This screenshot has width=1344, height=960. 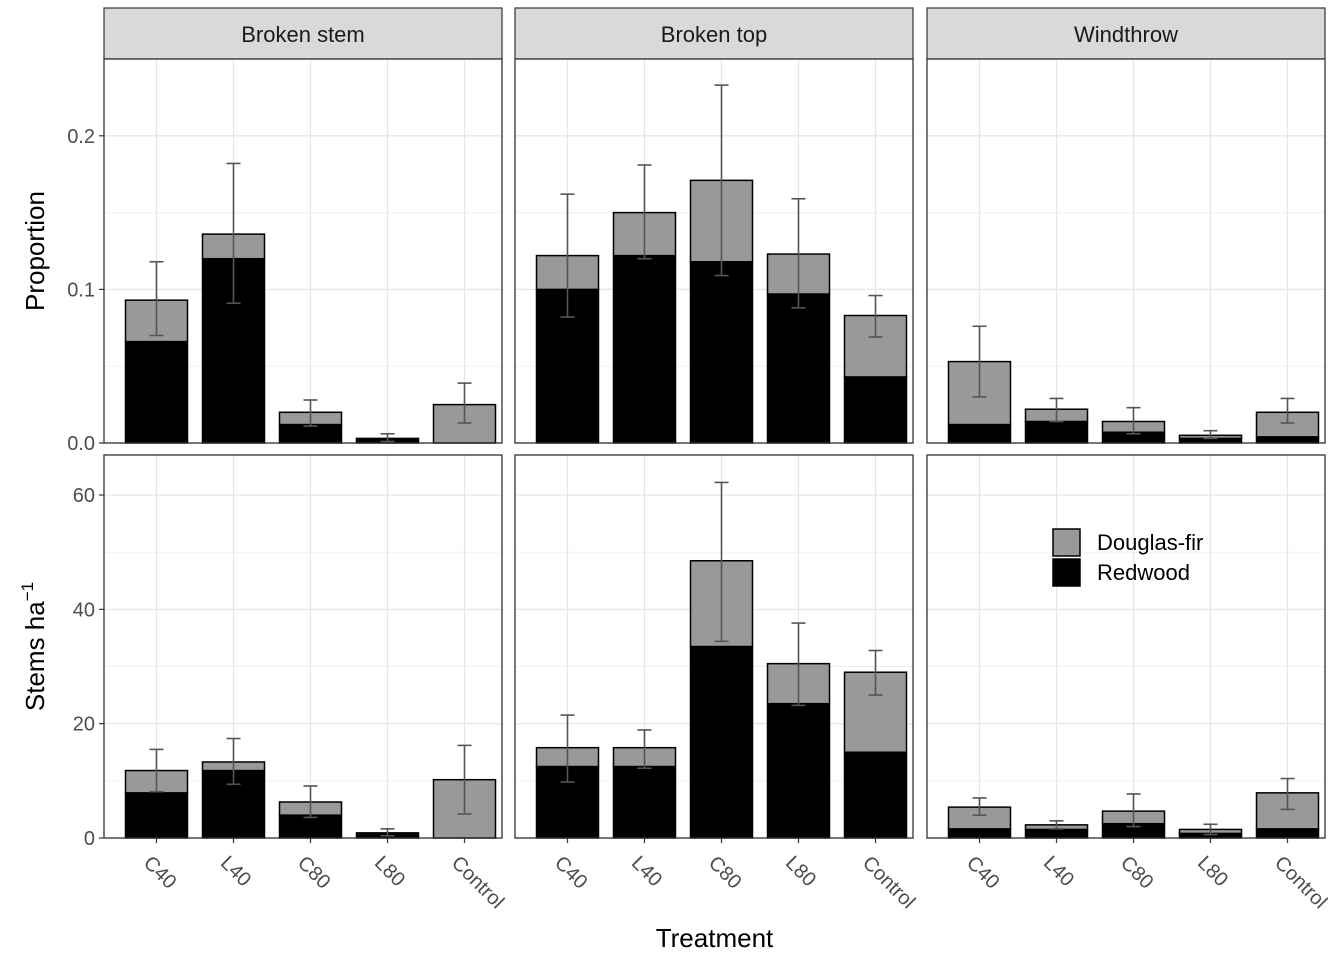 I want to click on y-tick-label: 0, so click(x=89, y=839).